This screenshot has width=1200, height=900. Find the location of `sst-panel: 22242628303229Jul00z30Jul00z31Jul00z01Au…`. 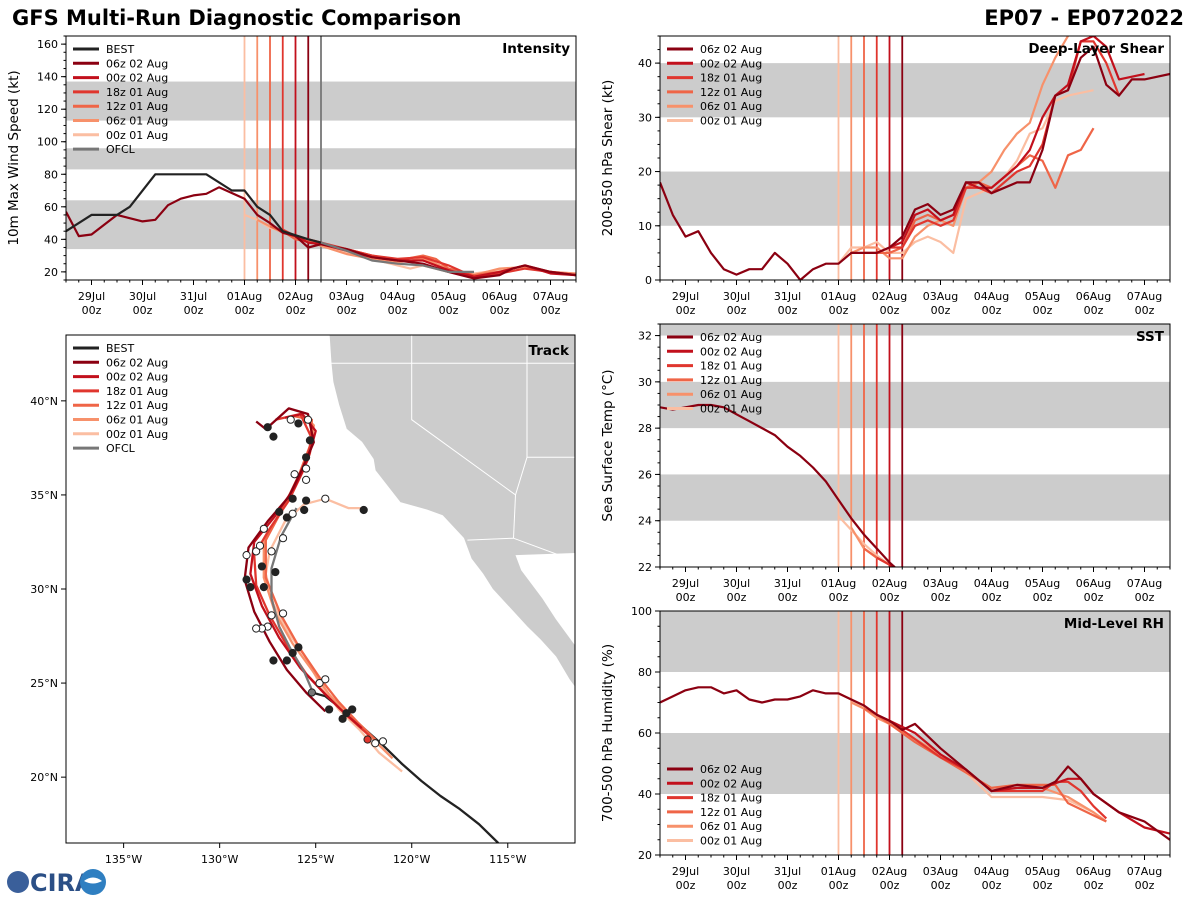

sst-panel: 22242628303229Jul00z30Jul00z31Jul00z01Au… is located at coordinates (885, 463).